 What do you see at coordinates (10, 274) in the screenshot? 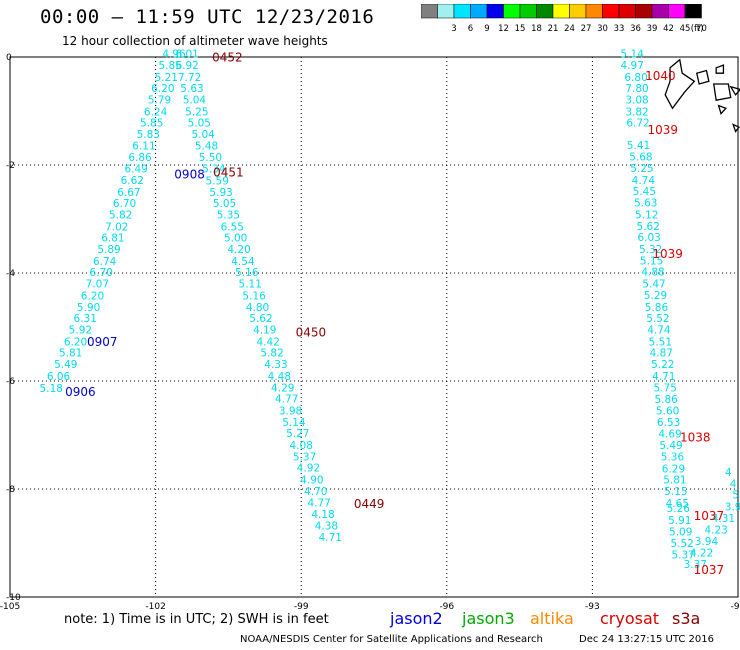
I see `latitude-tick-label: -4` at bounding box center [10, 274].